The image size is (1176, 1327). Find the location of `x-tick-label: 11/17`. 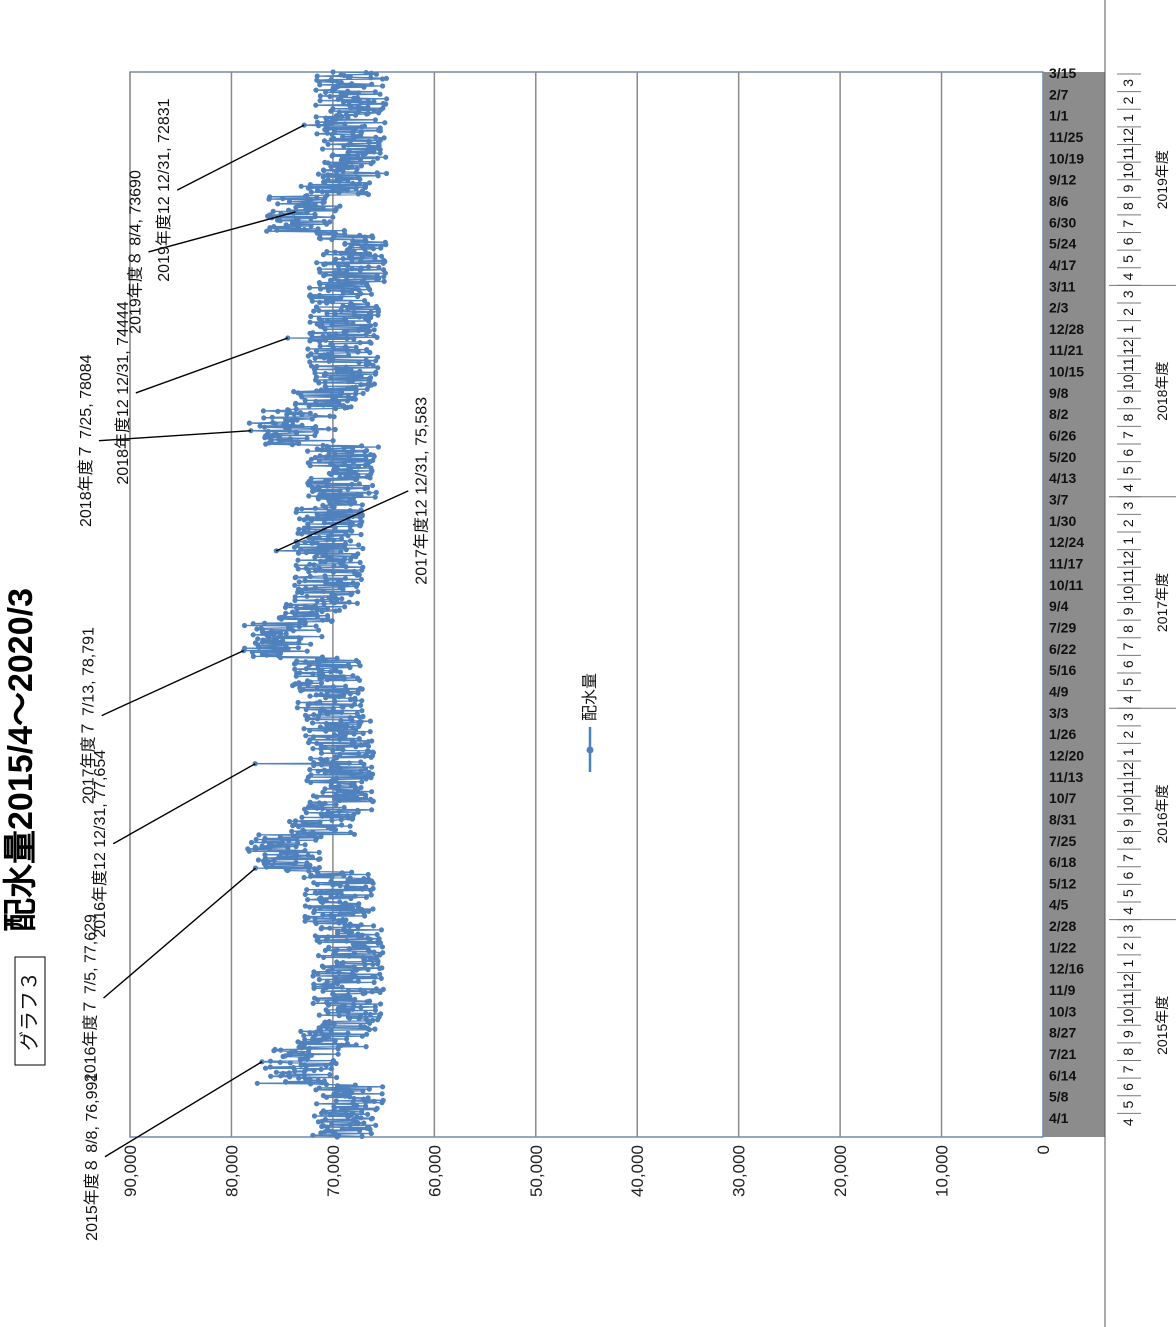

x-tick-label: 11/17 is located at coordinates (1066, 564).